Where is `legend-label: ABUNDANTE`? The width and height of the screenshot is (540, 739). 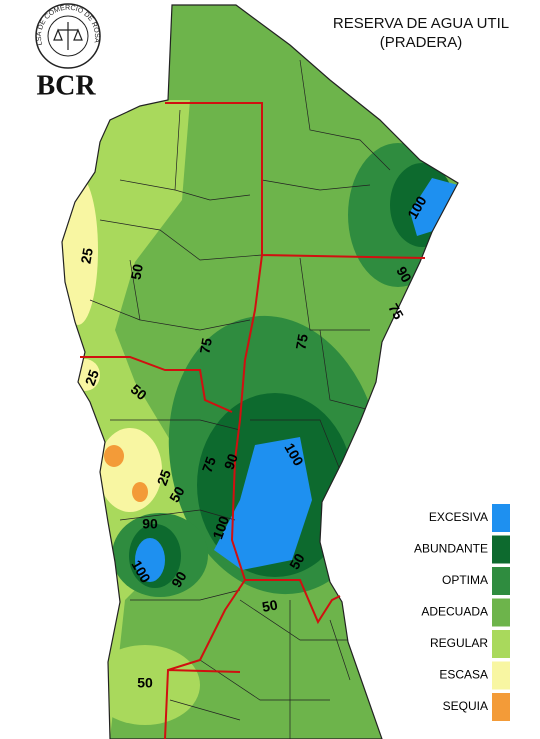 legend-label: ABUNDANTE is located at coordinates (451, 549).